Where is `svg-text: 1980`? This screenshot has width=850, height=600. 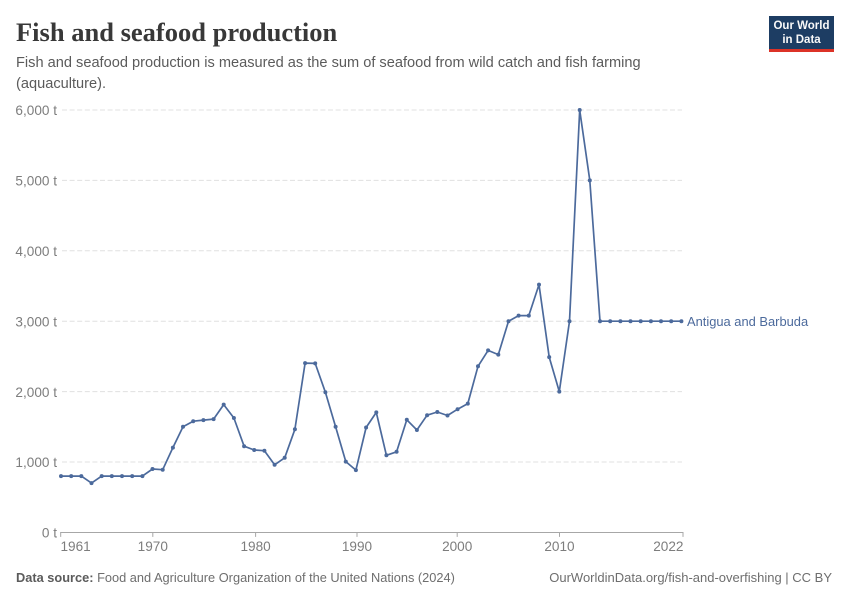 svg-text: 1980 is located at coordinates (255, 546).